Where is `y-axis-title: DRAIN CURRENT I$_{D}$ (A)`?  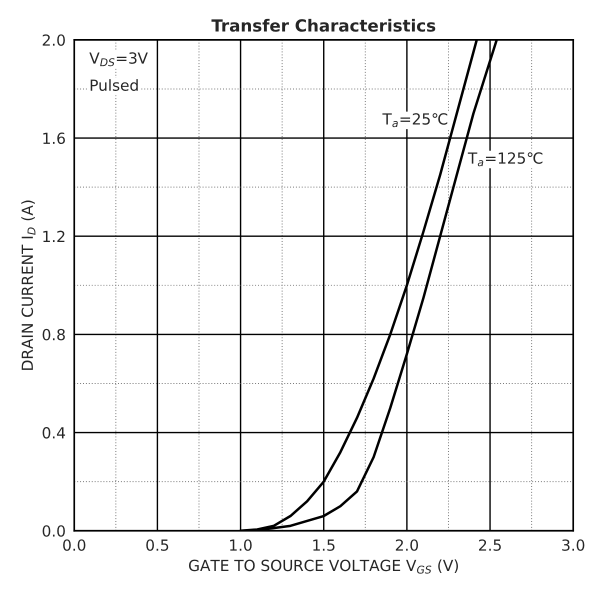 y-axis-title: DRAIN CURRENT I$_{D}$ (A) is located at coordinates (28, 285).